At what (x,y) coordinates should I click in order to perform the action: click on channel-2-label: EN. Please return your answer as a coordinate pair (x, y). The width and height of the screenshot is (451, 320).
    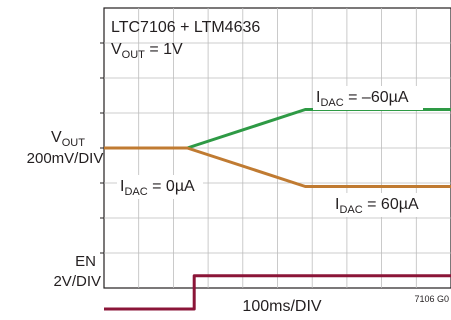
    Looking at the image, I should click on (85, 261).